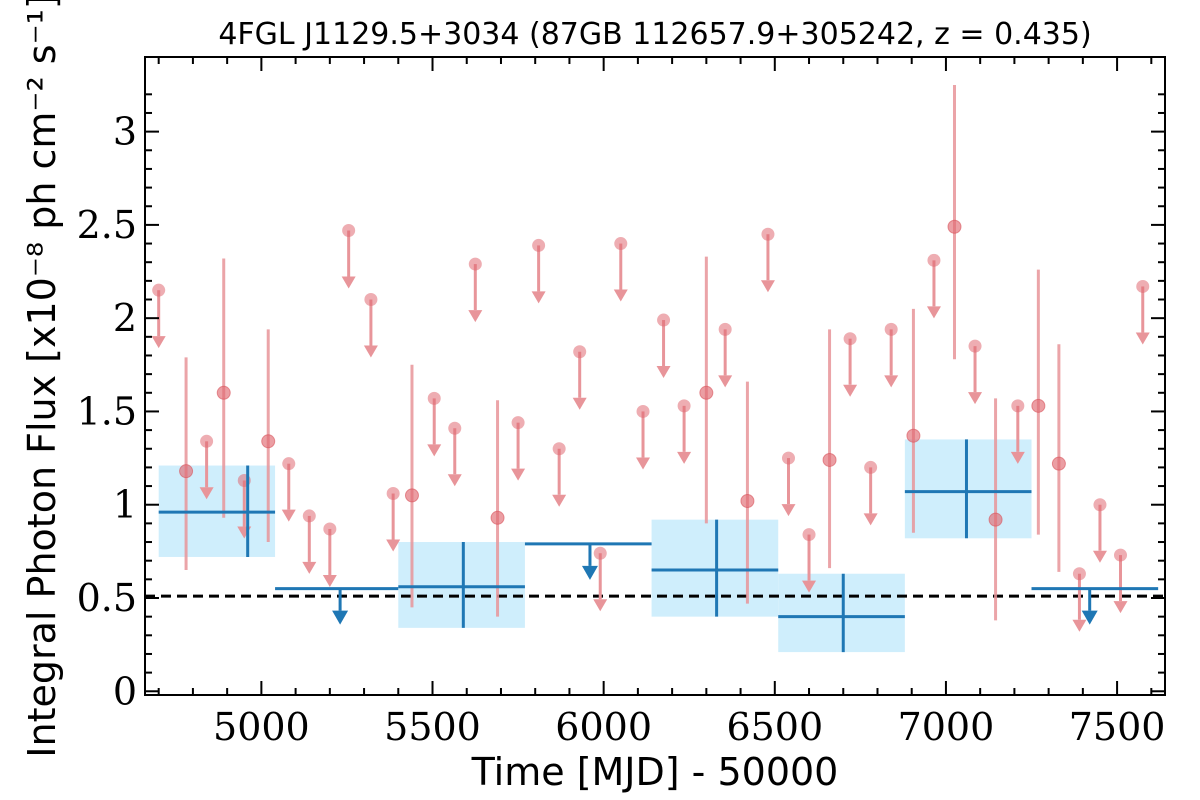 The image size is (1200, 800). Describe the element at coordinates (946, 727) in the screenshot. I see `x-tick-label: 7000` at that location.